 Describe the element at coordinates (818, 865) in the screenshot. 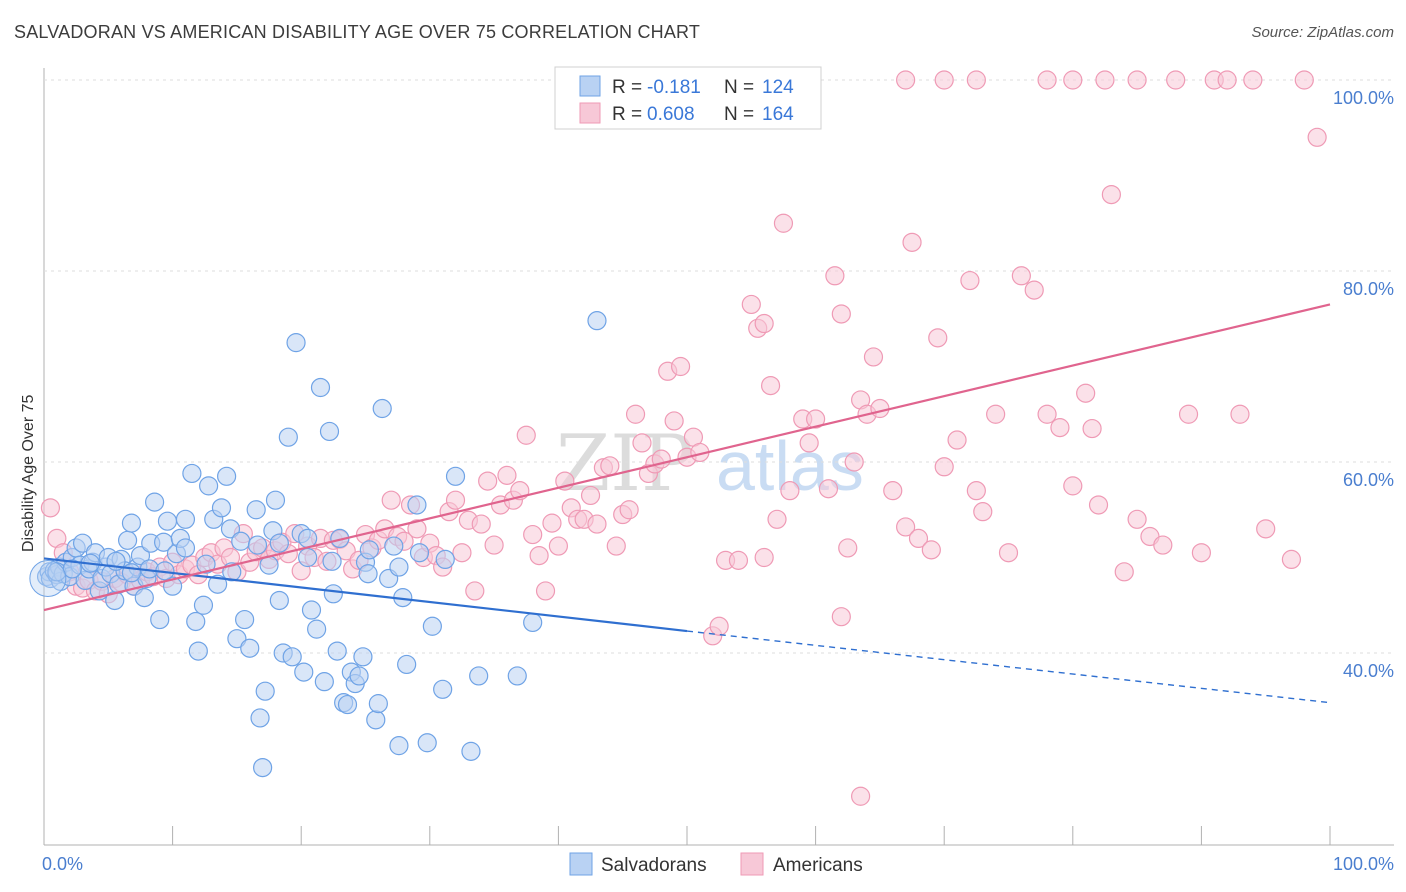

I see `legend-label-americans: Americans` at that location.